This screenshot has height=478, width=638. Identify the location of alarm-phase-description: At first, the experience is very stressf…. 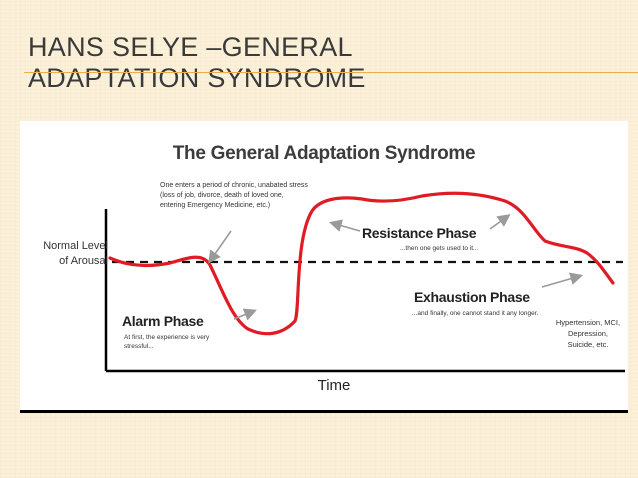
(167, 342).